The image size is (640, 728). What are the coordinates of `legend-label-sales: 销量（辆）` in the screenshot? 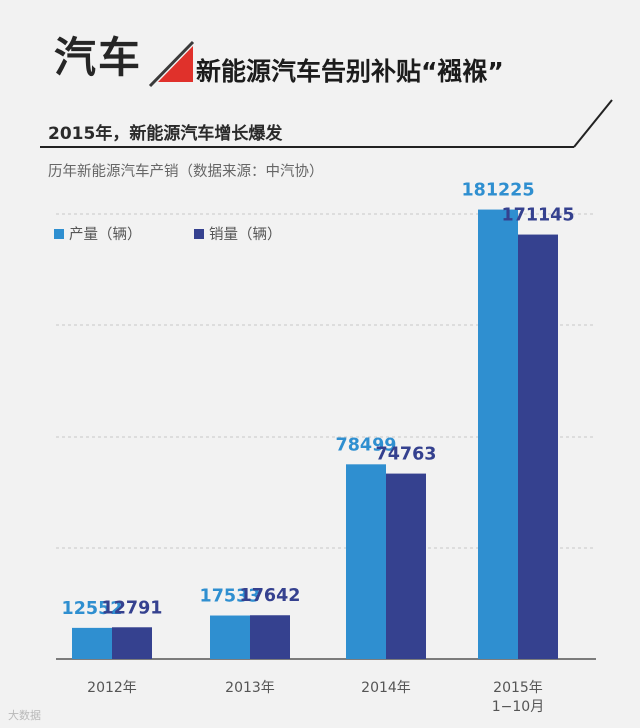 It's located at (245, 235).